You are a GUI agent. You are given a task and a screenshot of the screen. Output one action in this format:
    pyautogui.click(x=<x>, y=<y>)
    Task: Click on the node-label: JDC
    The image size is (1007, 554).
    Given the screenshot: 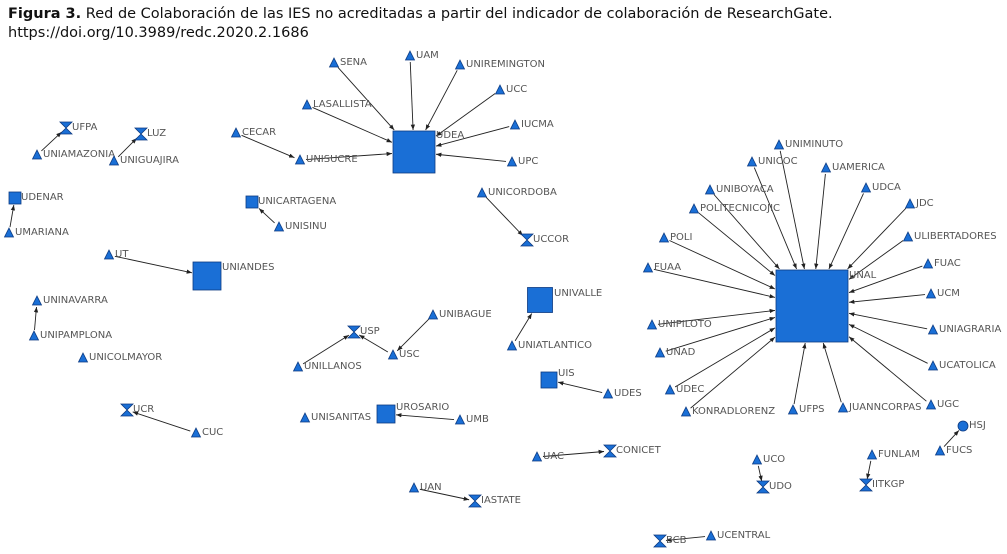 What is the action you would take?
    pyautogui.click(x=924, y=203)
    